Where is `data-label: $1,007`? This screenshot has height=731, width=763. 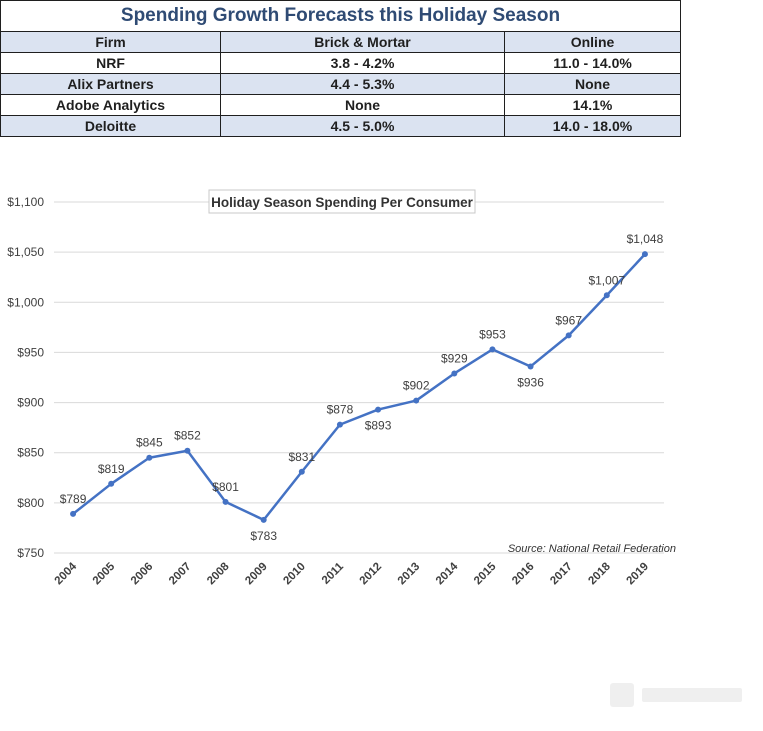
data-label: $1,007 is located at coordinates (606, 280).